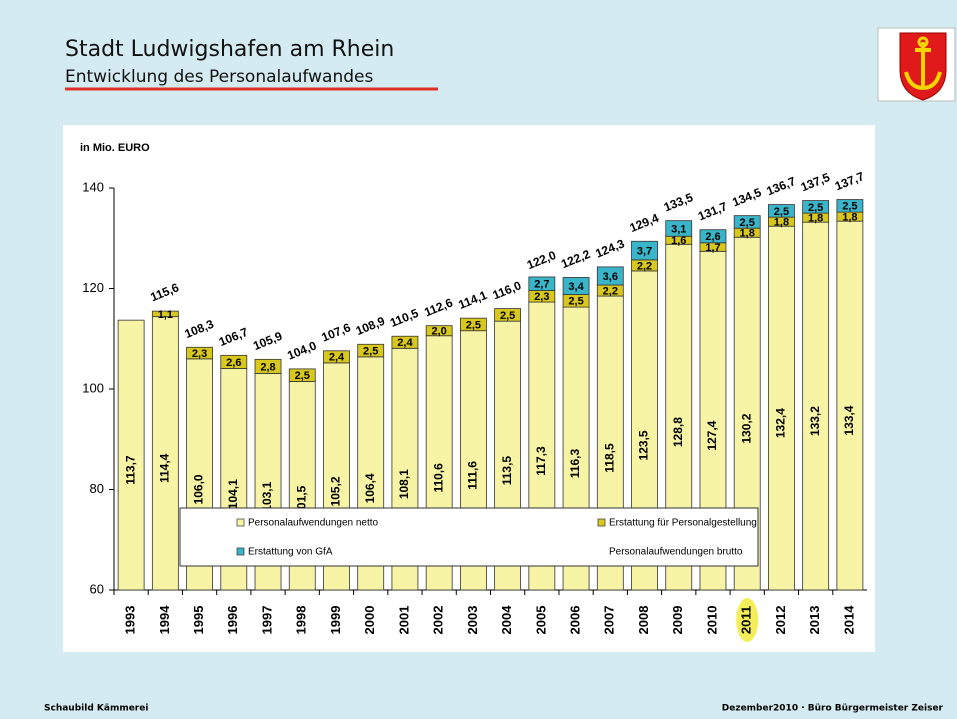  I want to click on x-tick-label: 2014, so click(848, 620).